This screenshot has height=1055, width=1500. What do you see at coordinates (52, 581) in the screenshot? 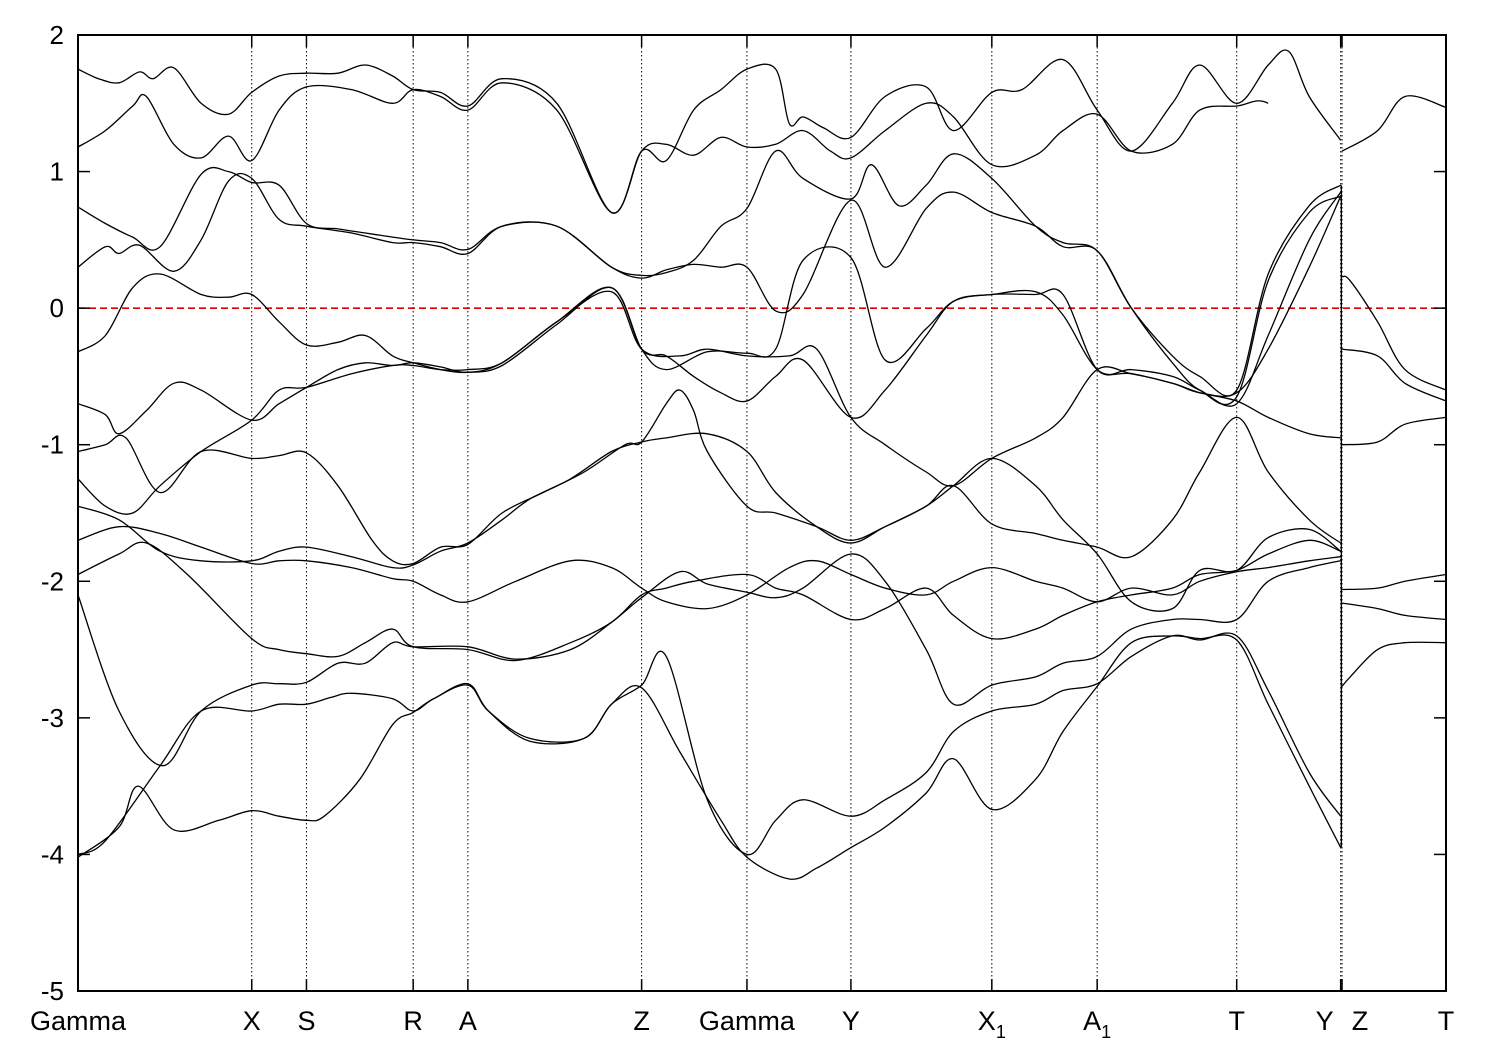
I see `ytick-label-4: -2` at bounding box center [52, 581].